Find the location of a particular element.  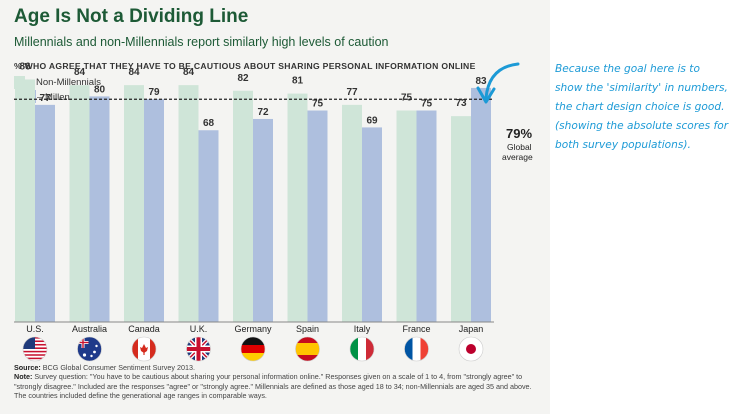

data-label-non-millennials: 75 is located at coordinates (407, 98).